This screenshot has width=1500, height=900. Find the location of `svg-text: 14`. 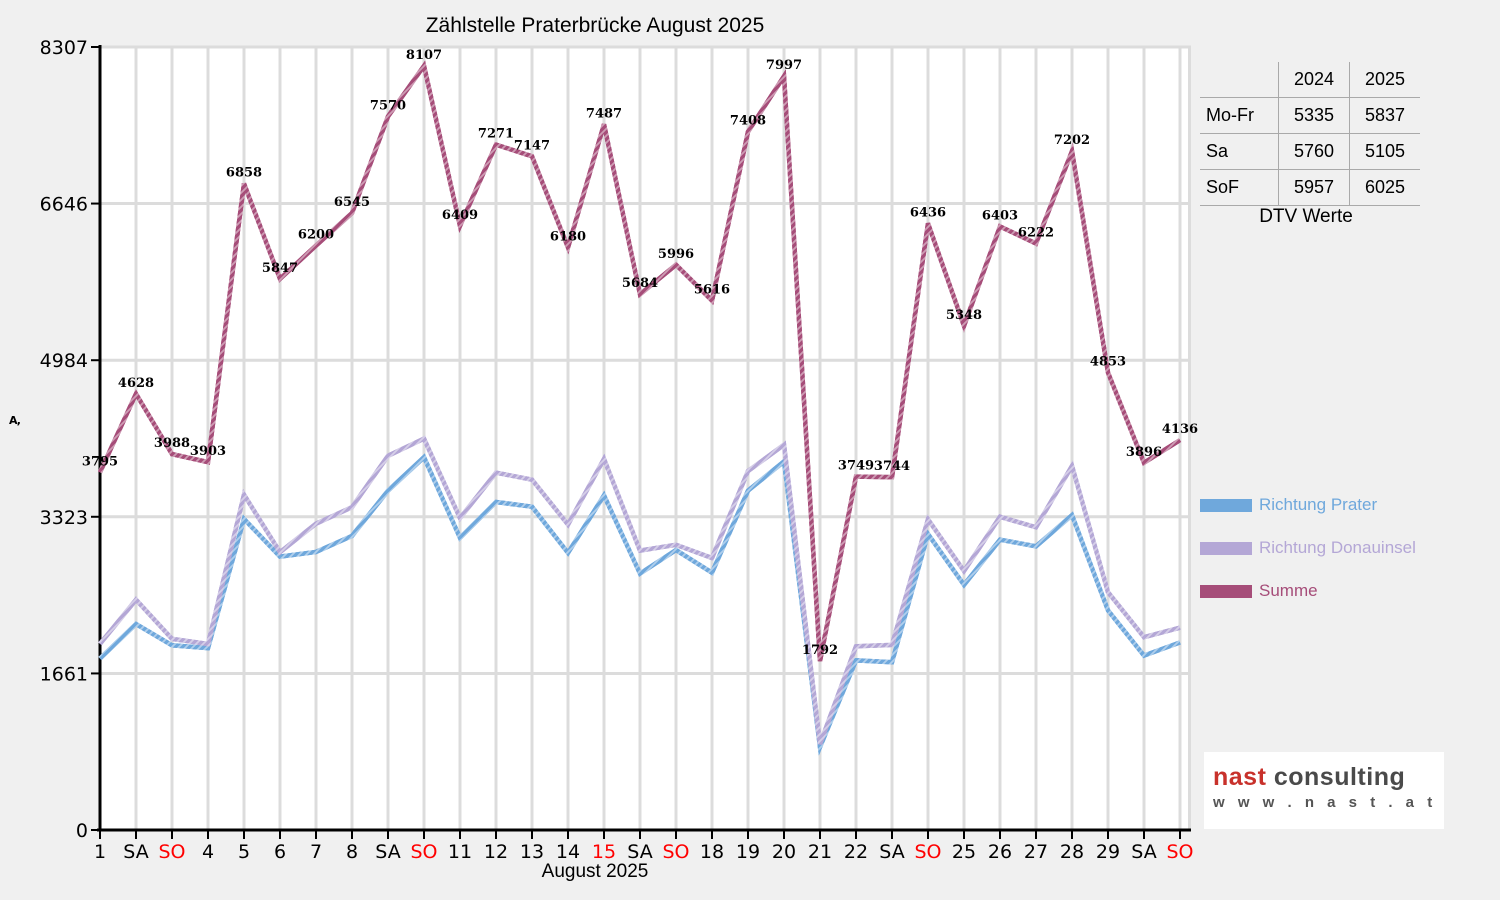

svg-text: 14 is located at coordinates (568, 852).